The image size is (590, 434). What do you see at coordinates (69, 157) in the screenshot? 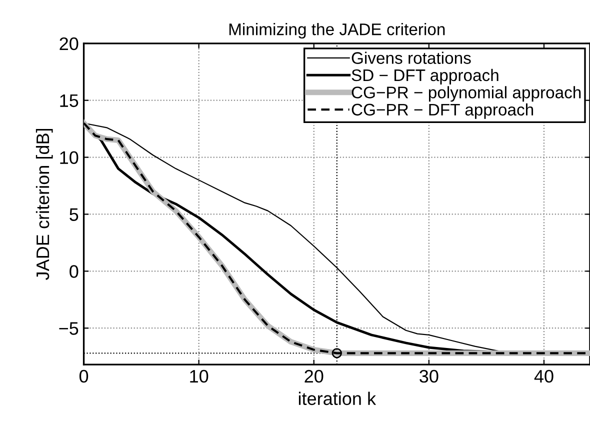
I see `y-tick-label: 10` at bounding box center [69, 157].